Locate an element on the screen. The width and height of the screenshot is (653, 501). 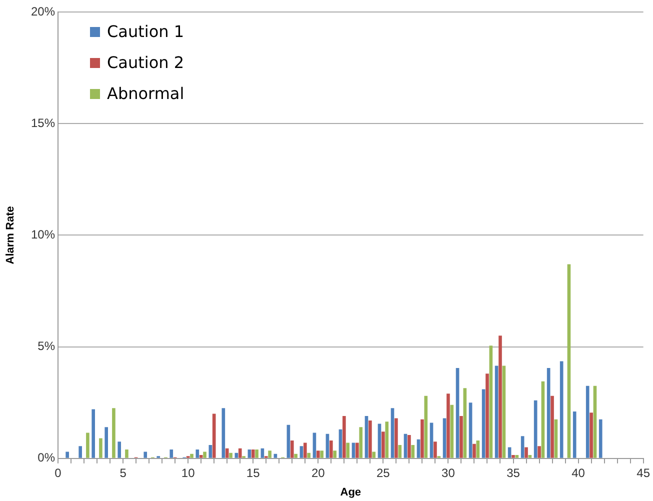
y-axis-title: Alarm Rate is located at coordinates (10, 235).